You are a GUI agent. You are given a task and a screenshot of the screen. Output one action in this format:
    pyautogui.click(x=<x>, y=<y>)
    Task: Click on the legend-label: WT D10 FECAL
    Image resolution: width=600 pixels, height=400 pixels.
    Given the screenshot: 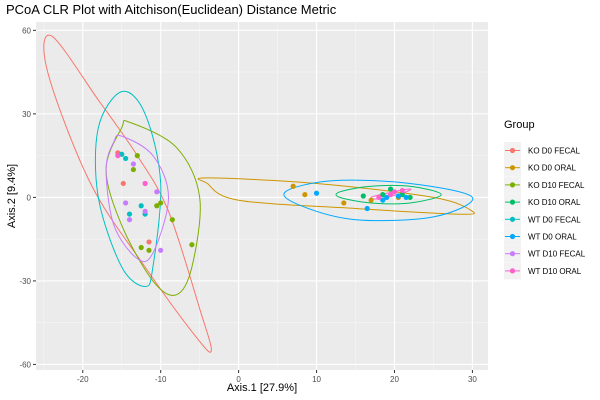 What is the action you would take?
    pyautogui.click(x=557, y=254)
    